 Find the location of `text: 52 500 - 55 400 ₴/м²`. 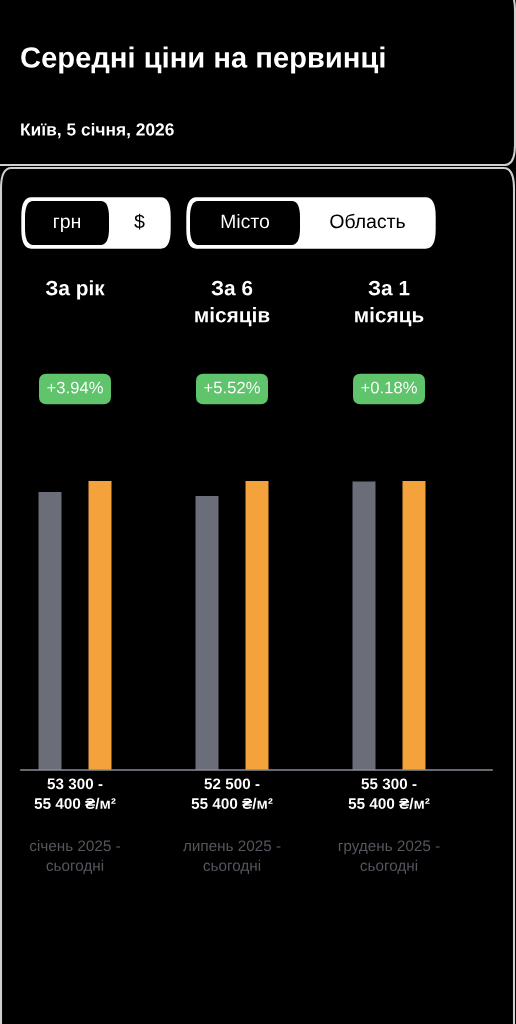

text: 52 500 - 55 400 ₴/м² is located at coordinates (232, 794).